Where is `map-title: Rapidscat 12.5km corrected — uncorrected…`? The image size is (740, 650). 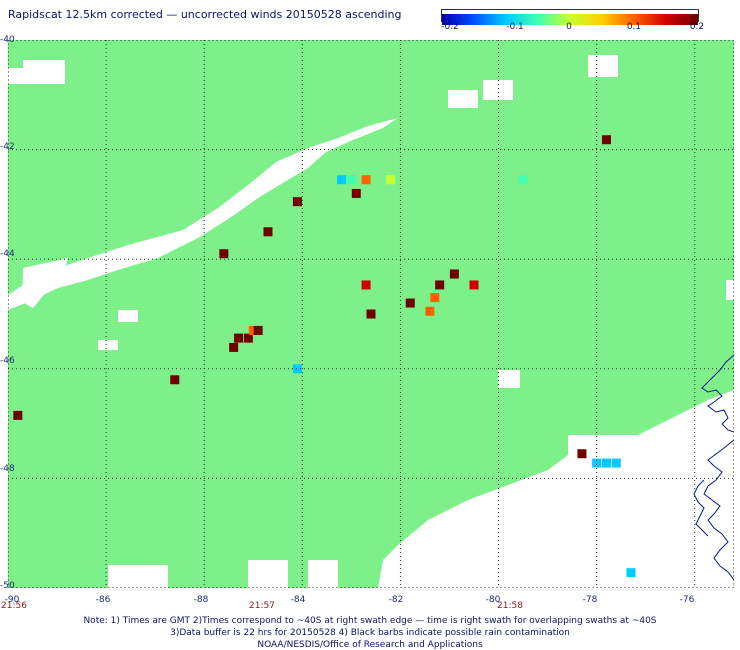
map-title: Rapidscat 12.5km corrected — uncorrected… is located at coordinates (205, 14).